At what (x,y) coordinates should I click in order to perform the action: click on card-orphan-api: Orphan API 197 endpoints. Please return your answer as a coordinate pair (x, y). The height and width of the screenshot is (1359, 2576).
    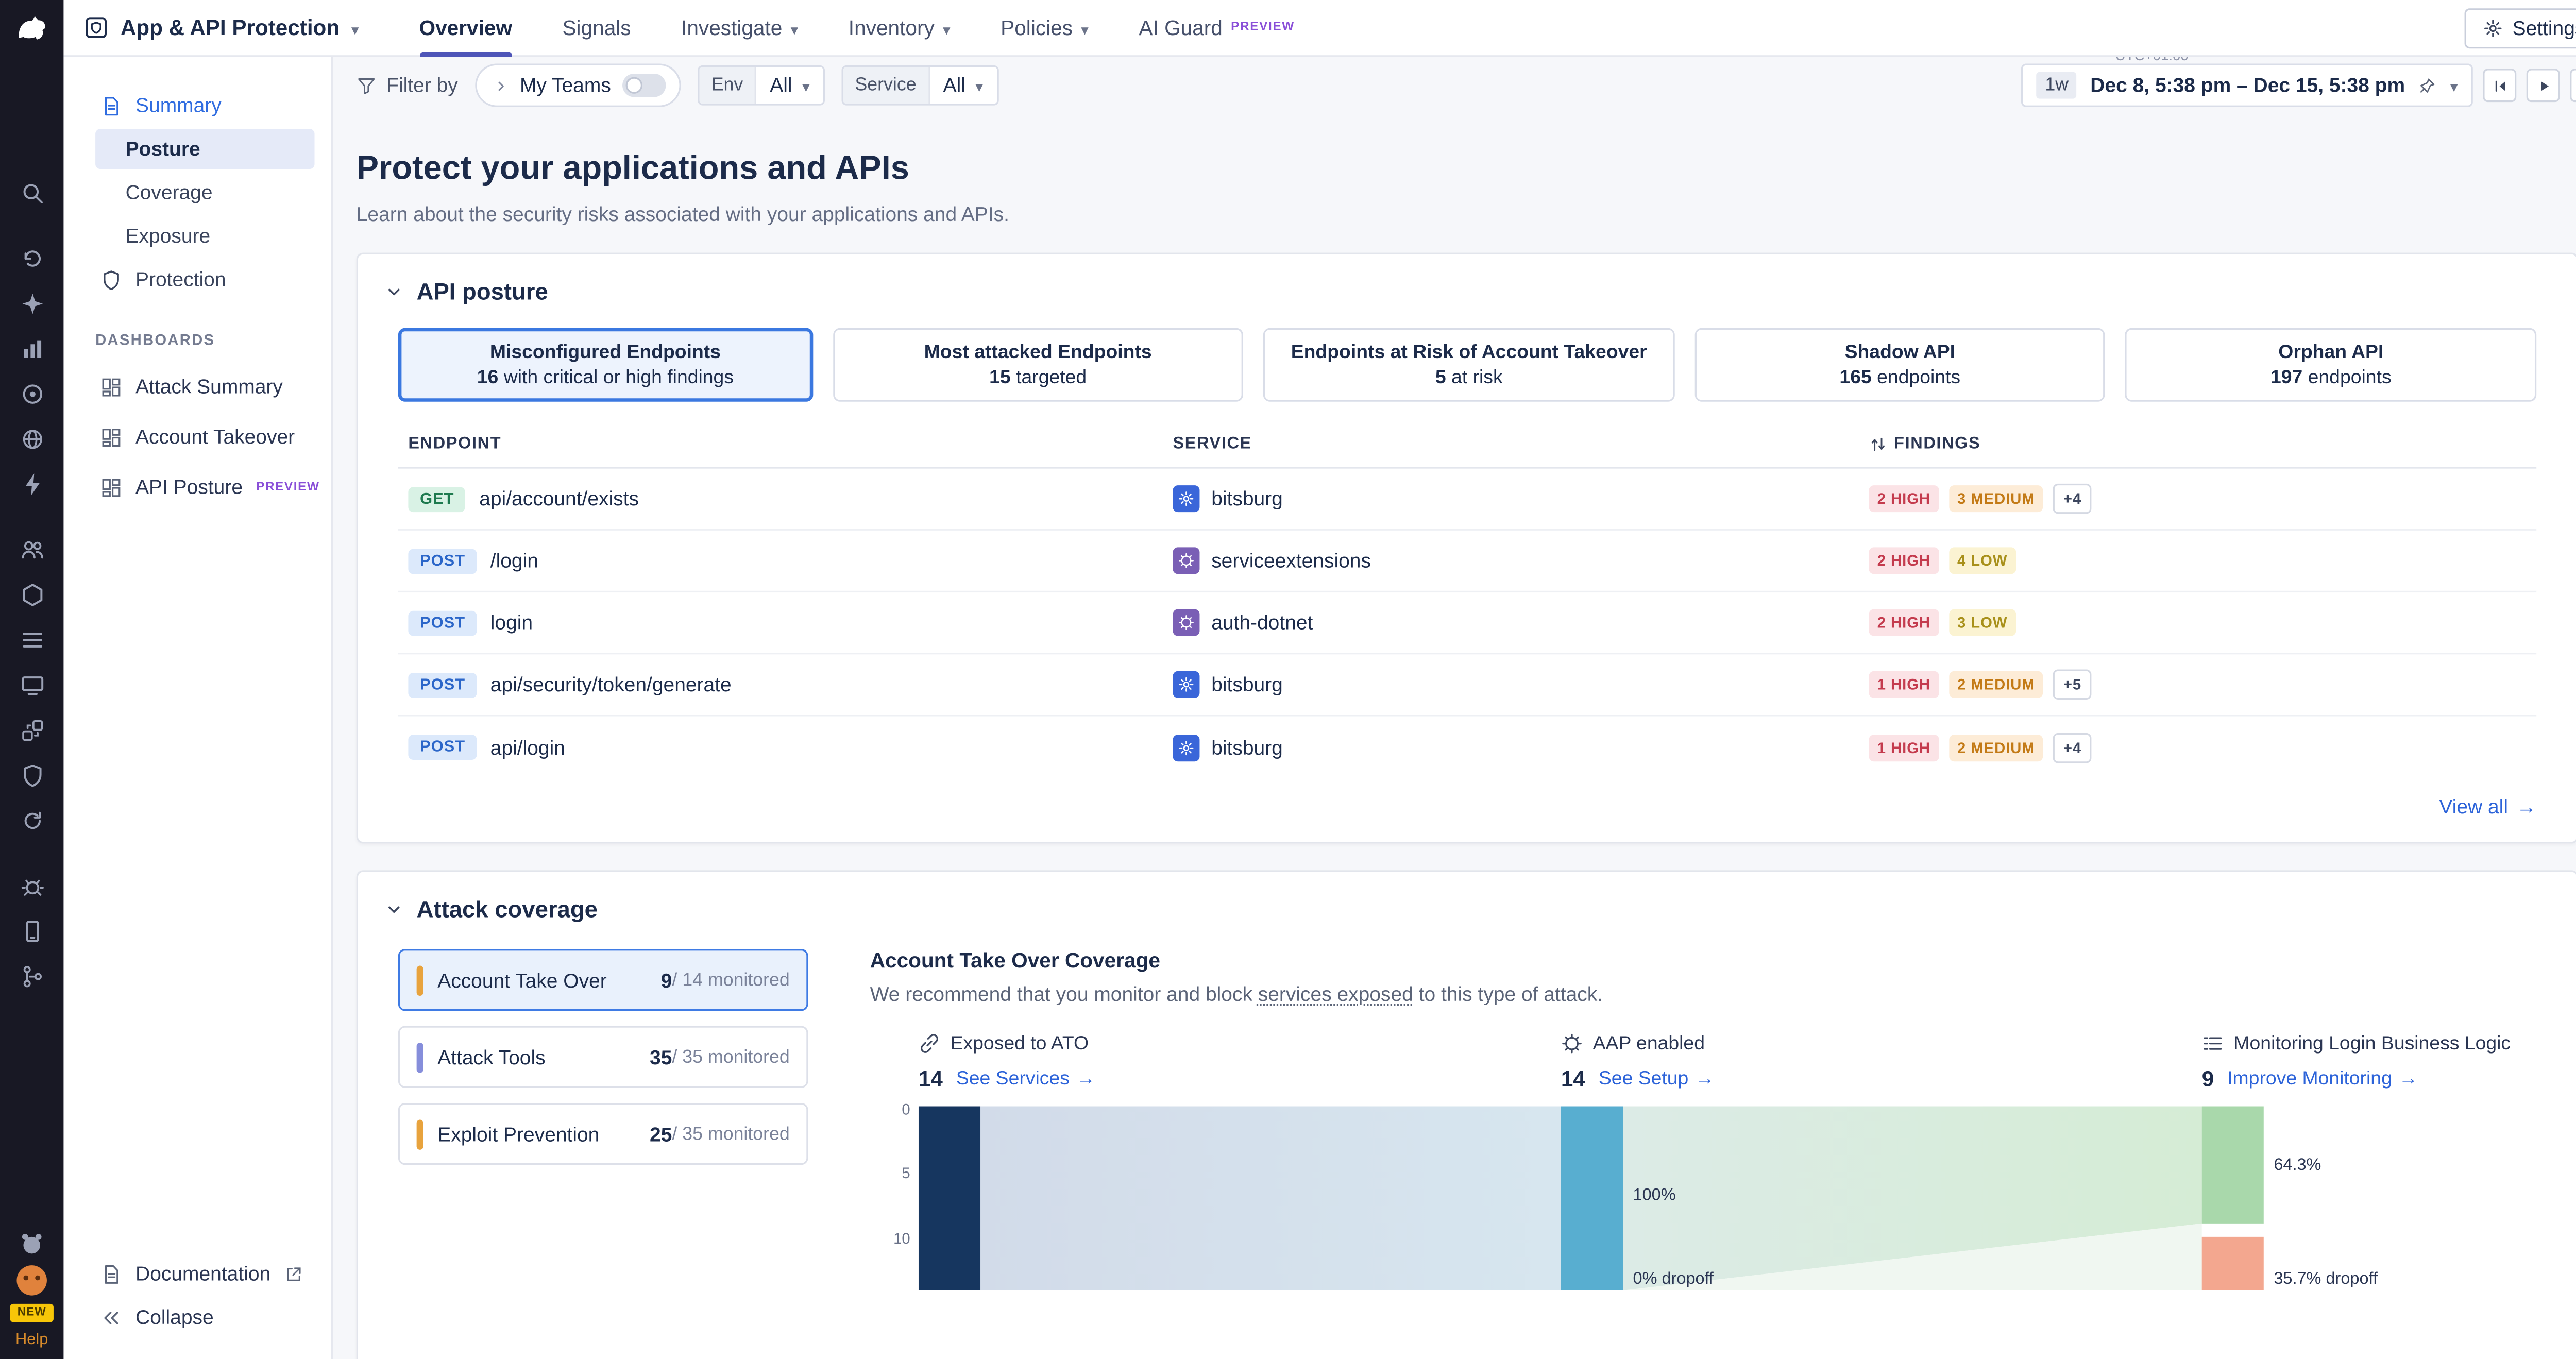
    Looking at the image, I should click on (2331, 365).